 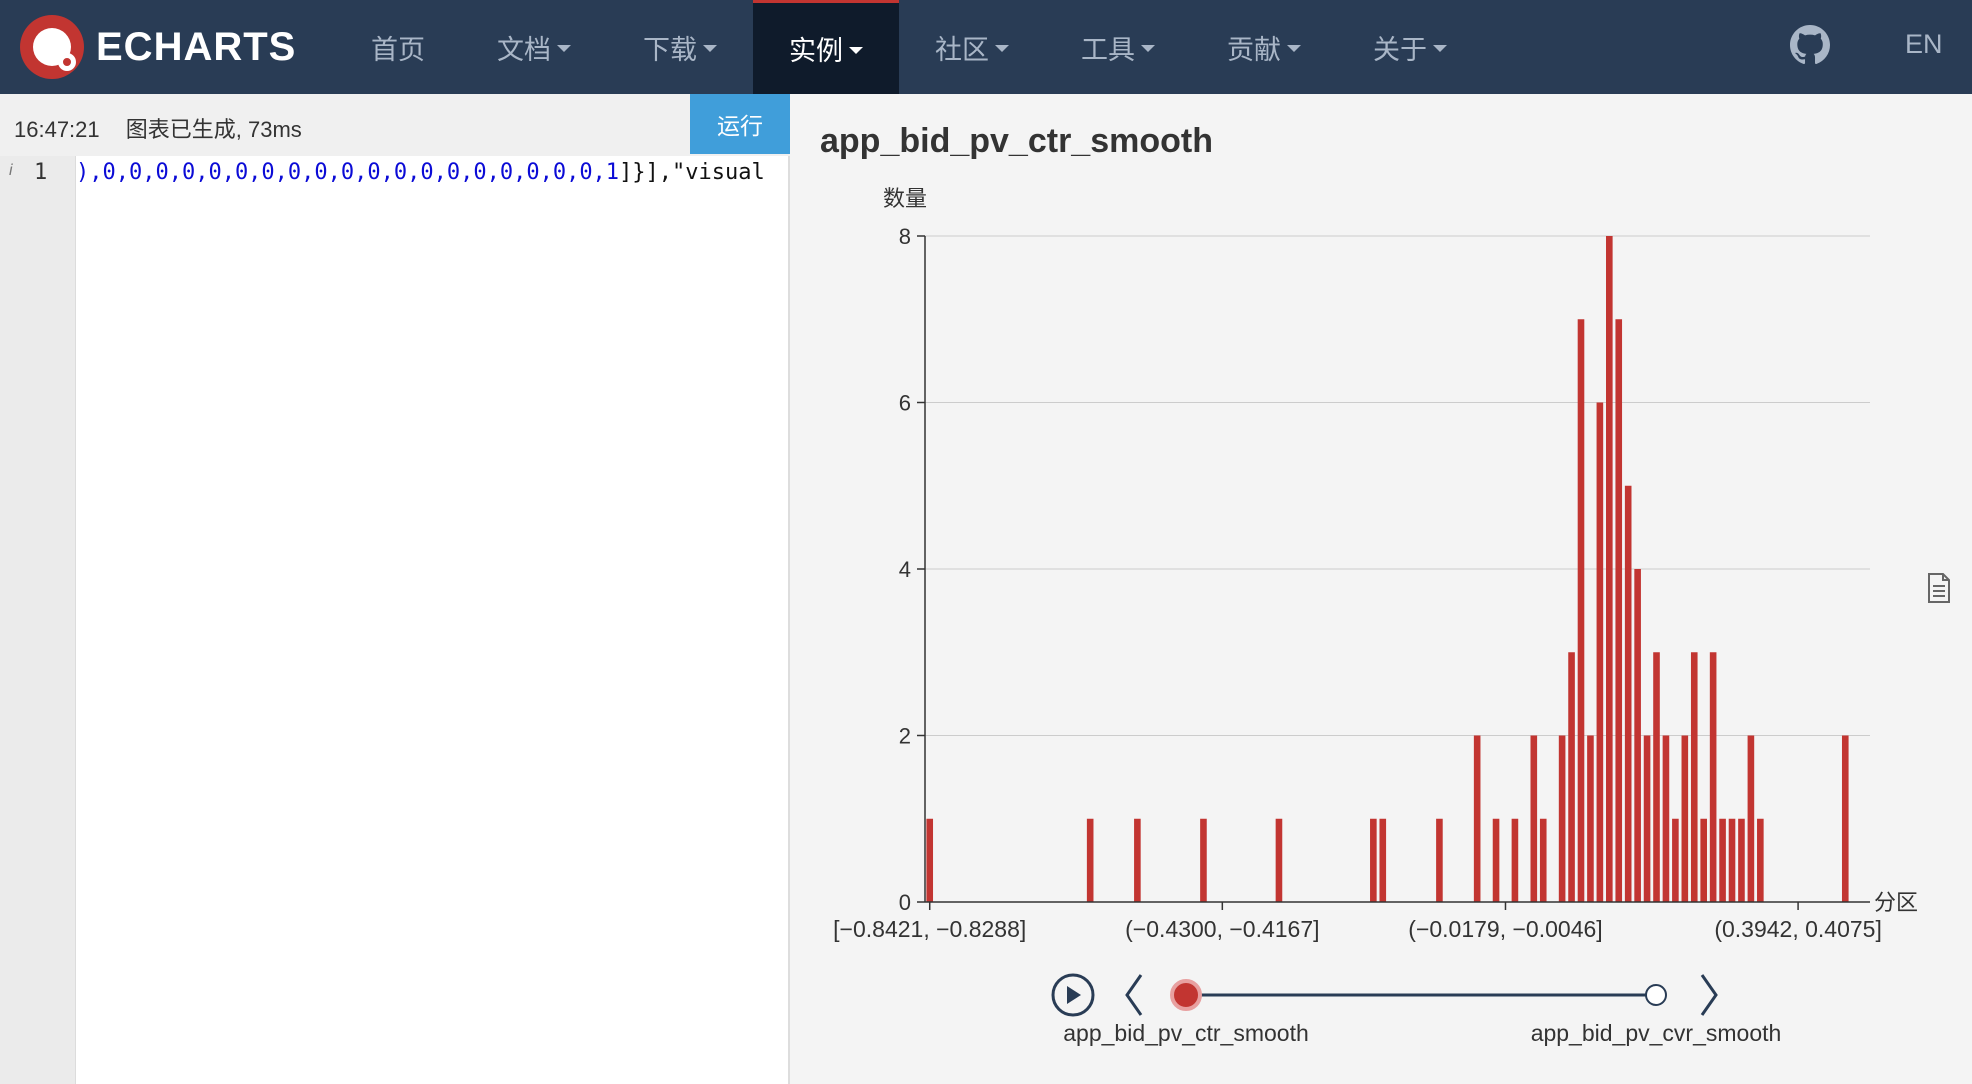 I want to click on x-tick-label: (−0.4300, −0.4167], so click(x=1222, y=929).